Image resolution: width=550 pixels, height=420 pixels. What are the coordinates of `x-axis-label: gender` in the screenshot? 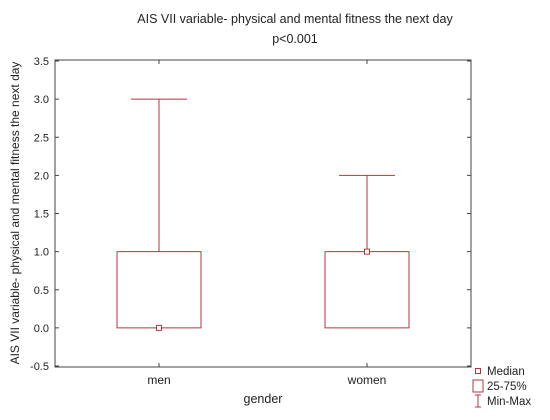 It's located at (263, 399).